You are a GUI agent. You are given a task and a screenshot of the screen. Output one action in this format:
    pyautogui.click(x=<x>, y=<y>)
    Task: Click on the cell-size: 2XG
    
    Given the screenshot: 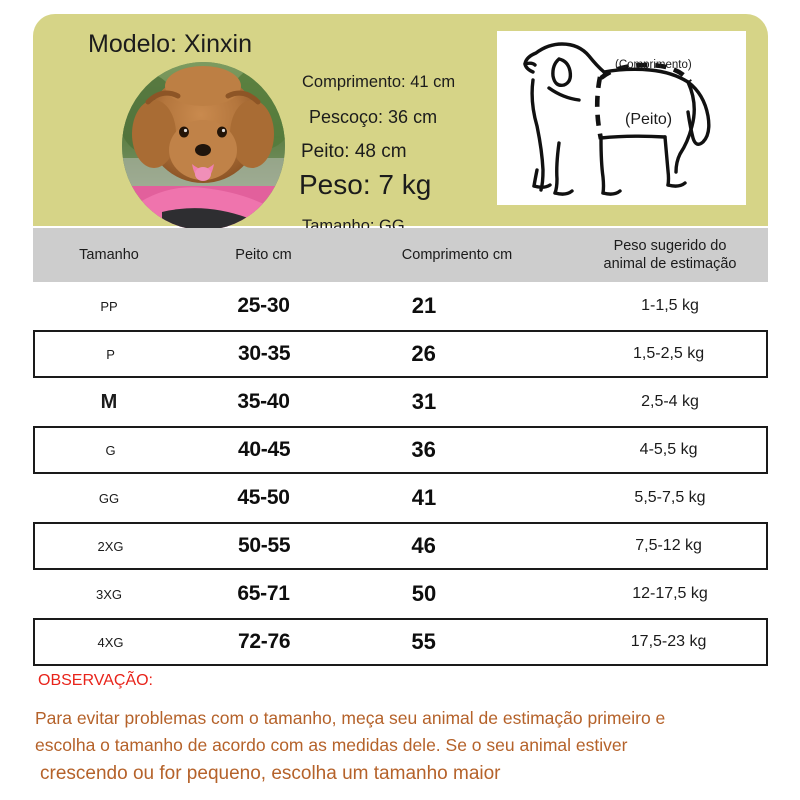 What is the action you would take?
    pyautogui.click(x=110, y=546)
    